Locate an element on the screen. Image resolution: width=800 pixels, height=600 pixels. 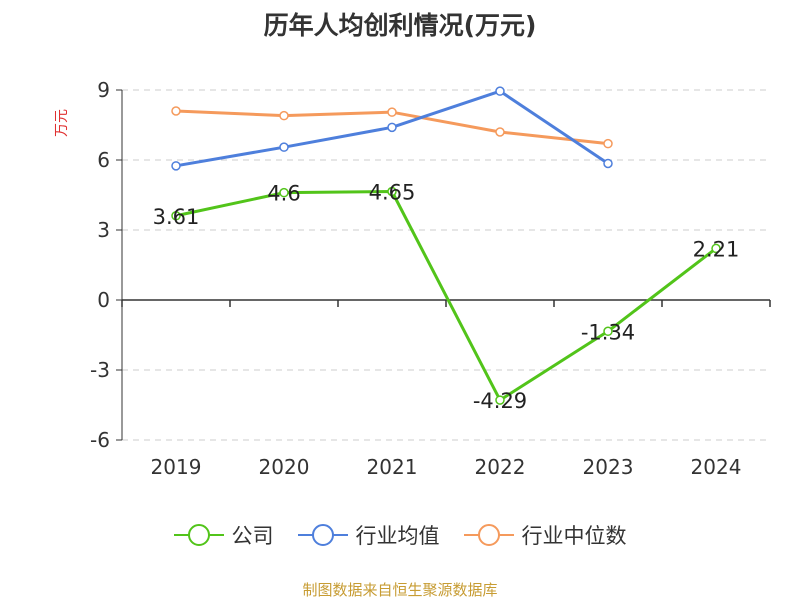
data-label: -1.34 is located at coordinates (608, 332).